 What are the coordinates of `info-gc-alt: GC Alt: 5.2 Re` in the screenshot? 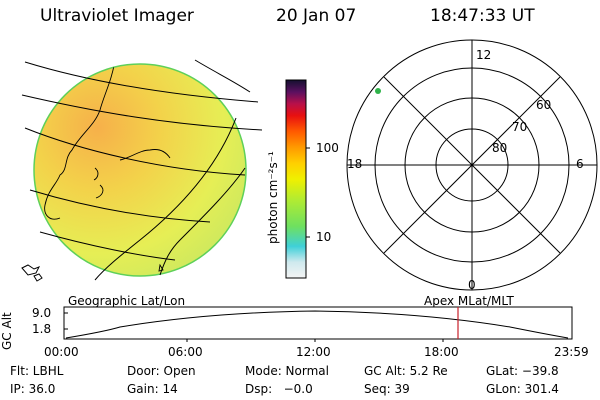 It's located at (406, 371).